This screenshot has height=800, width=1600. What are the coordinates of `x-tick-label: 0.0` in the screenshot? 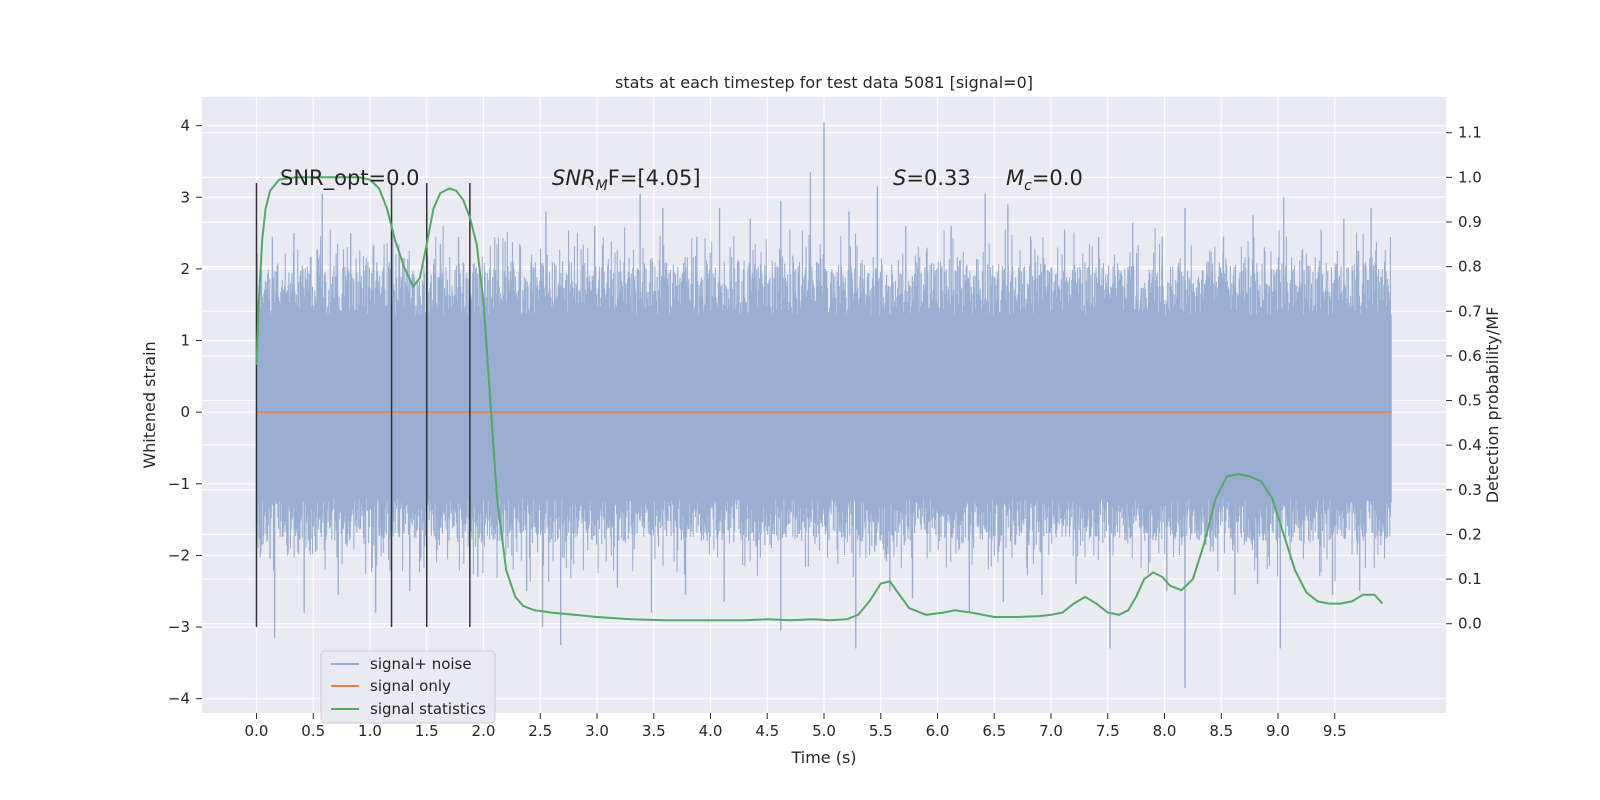 It's located at (257, 731).